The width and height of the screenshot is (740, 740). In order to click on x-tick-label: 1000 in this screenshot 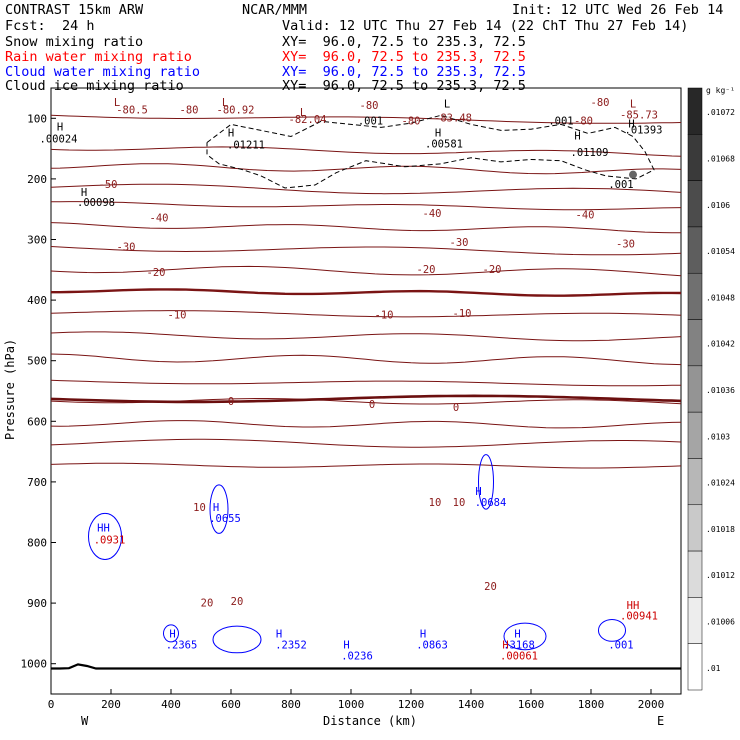, I will do `click(351, 704)`.